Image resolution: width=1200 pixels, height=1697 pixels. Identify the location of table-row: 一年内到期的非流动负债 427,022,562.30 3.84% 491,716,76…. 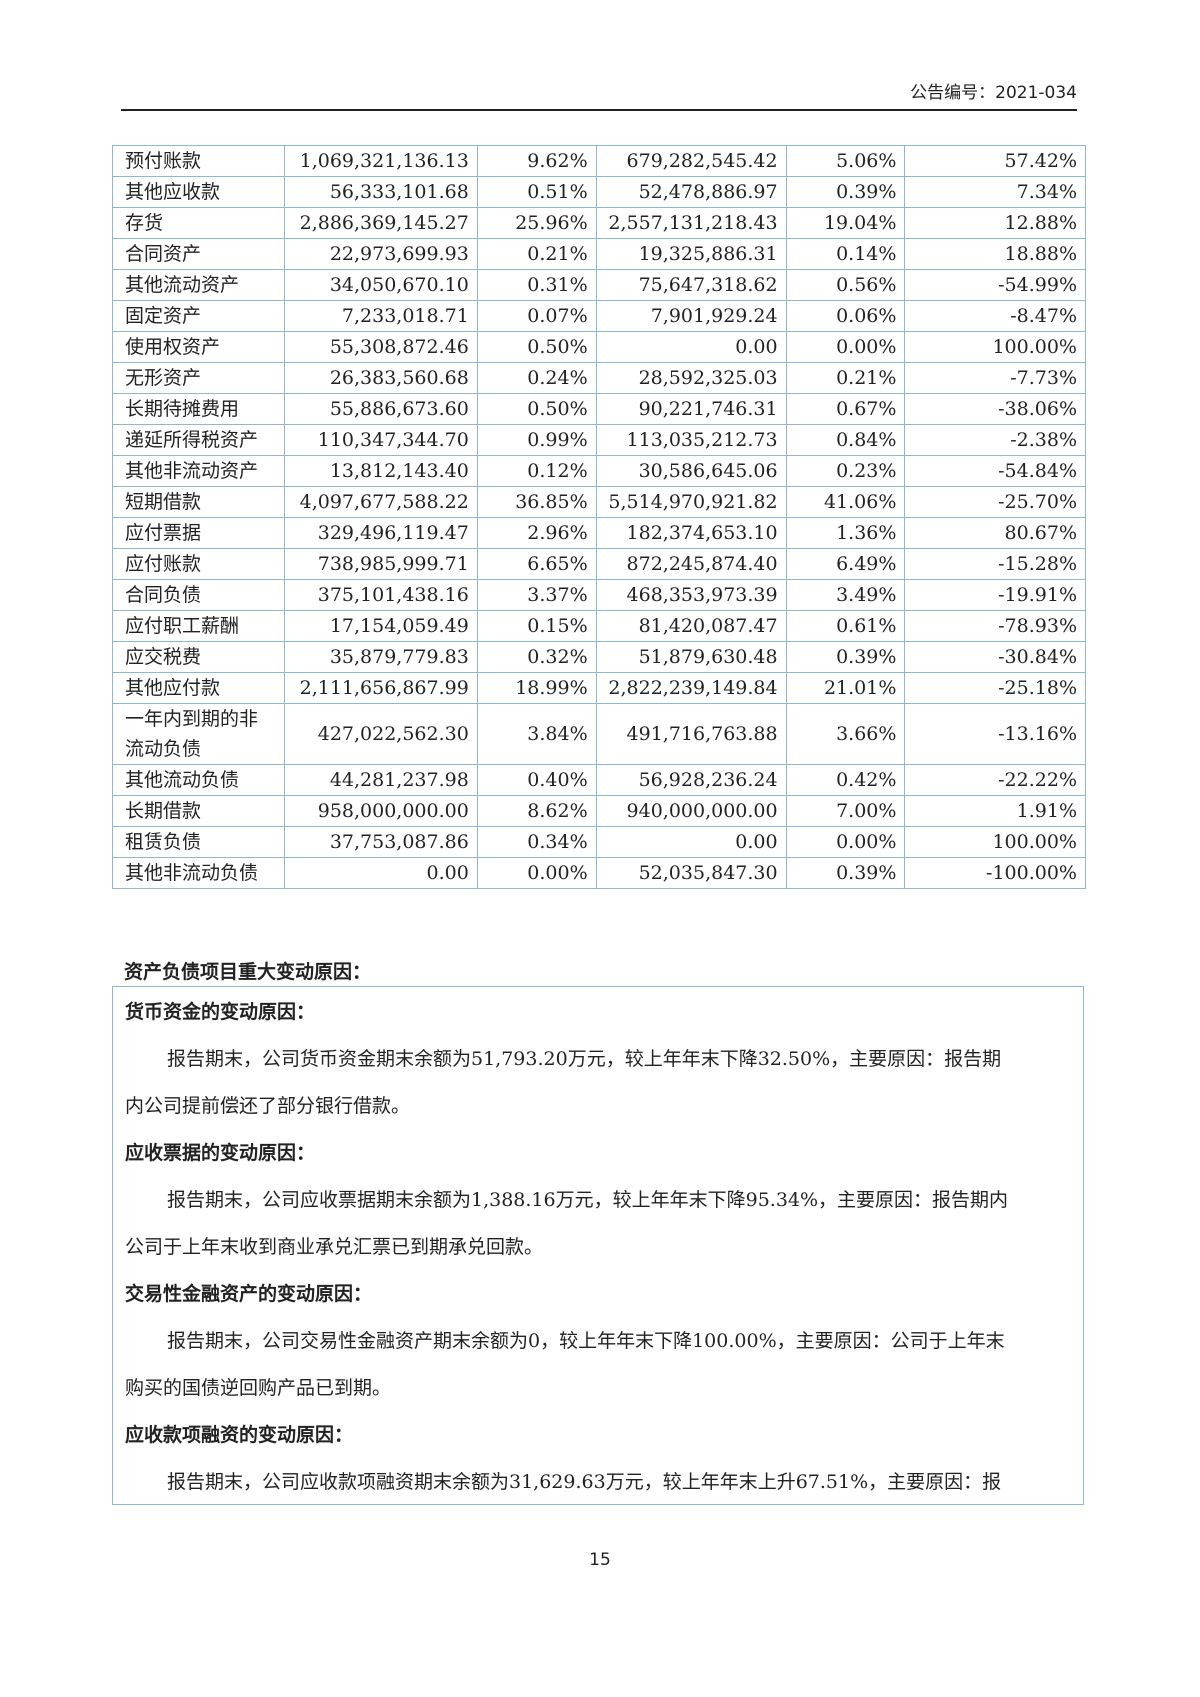
(599, 734).